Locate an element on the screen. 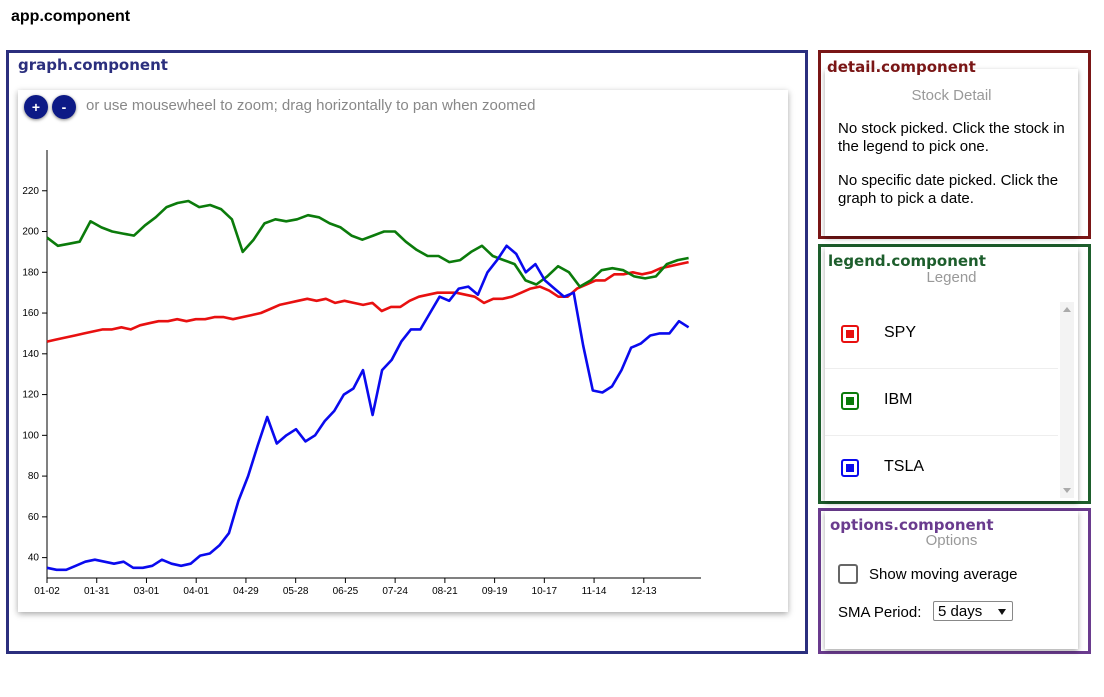  x-tick-label: 05-28 is located at coordinates (296, 591).